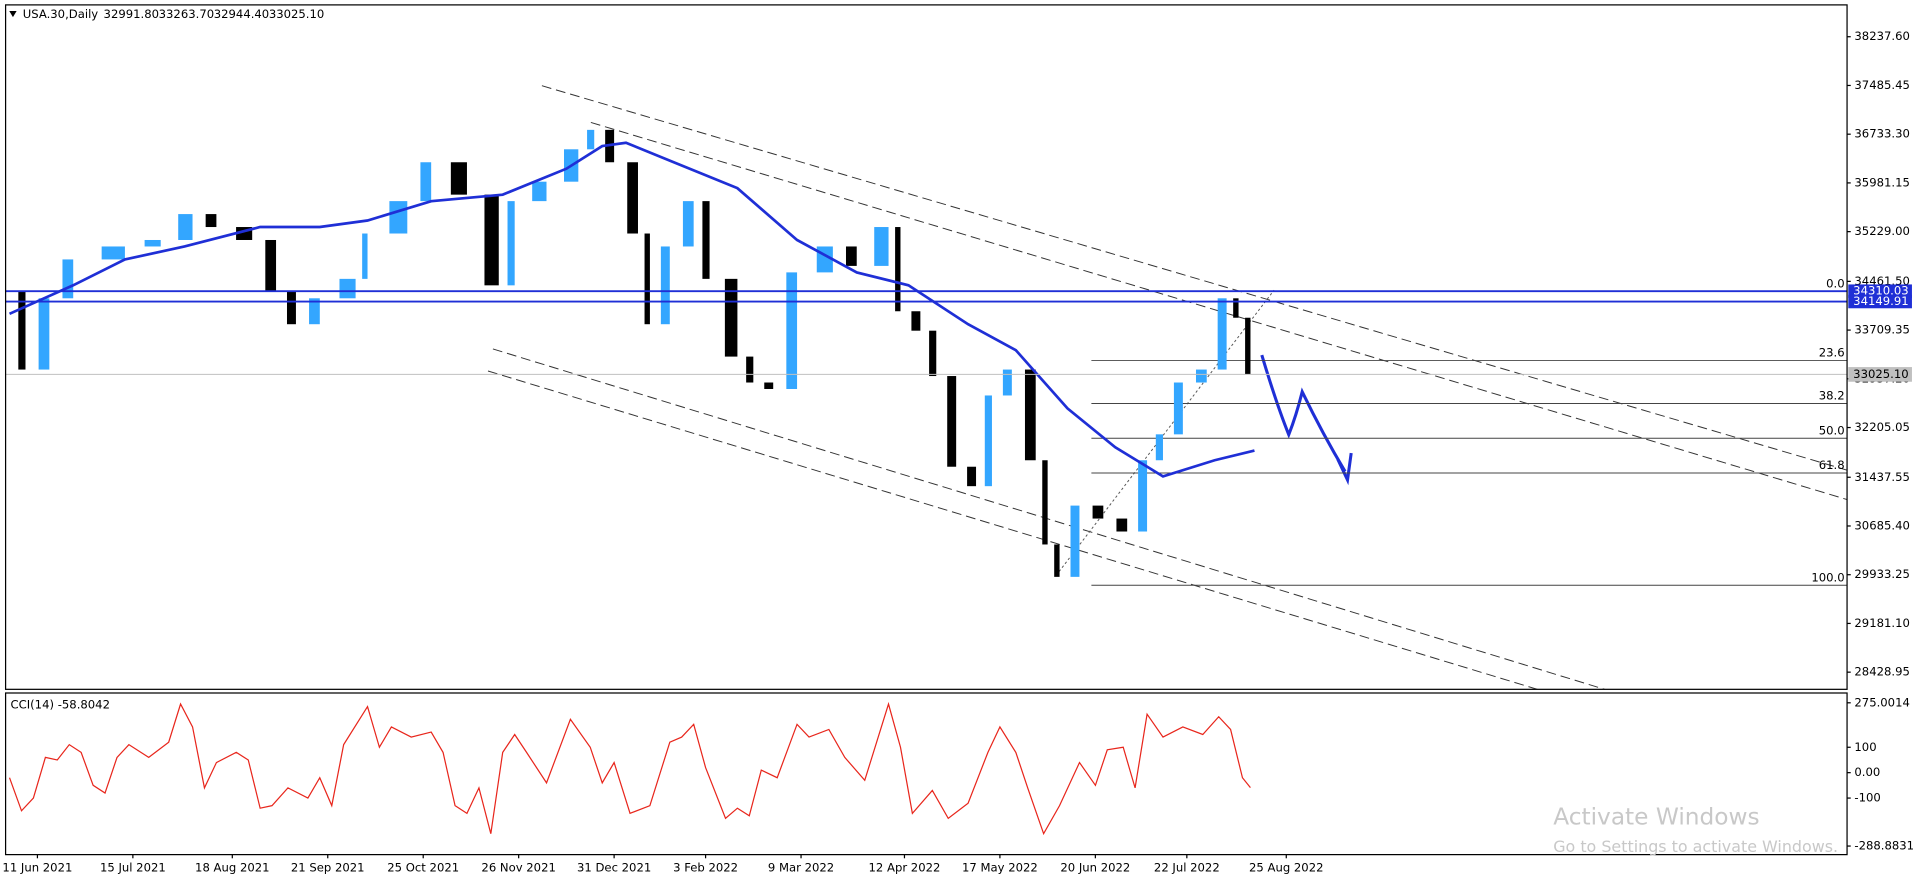  I want to click on symbol: USA.30,Daily, so click(61, 14).